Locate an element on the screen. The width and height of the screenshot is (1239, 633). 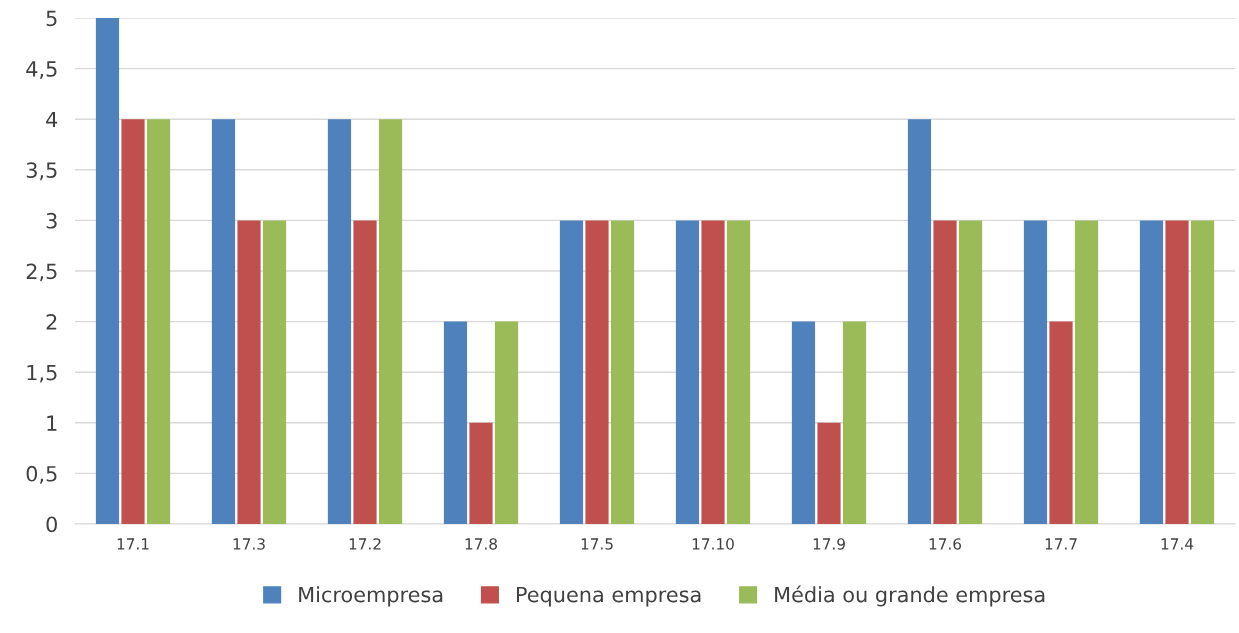
legend-label: Média ou grande empresa is located at coordinates (910, 596).